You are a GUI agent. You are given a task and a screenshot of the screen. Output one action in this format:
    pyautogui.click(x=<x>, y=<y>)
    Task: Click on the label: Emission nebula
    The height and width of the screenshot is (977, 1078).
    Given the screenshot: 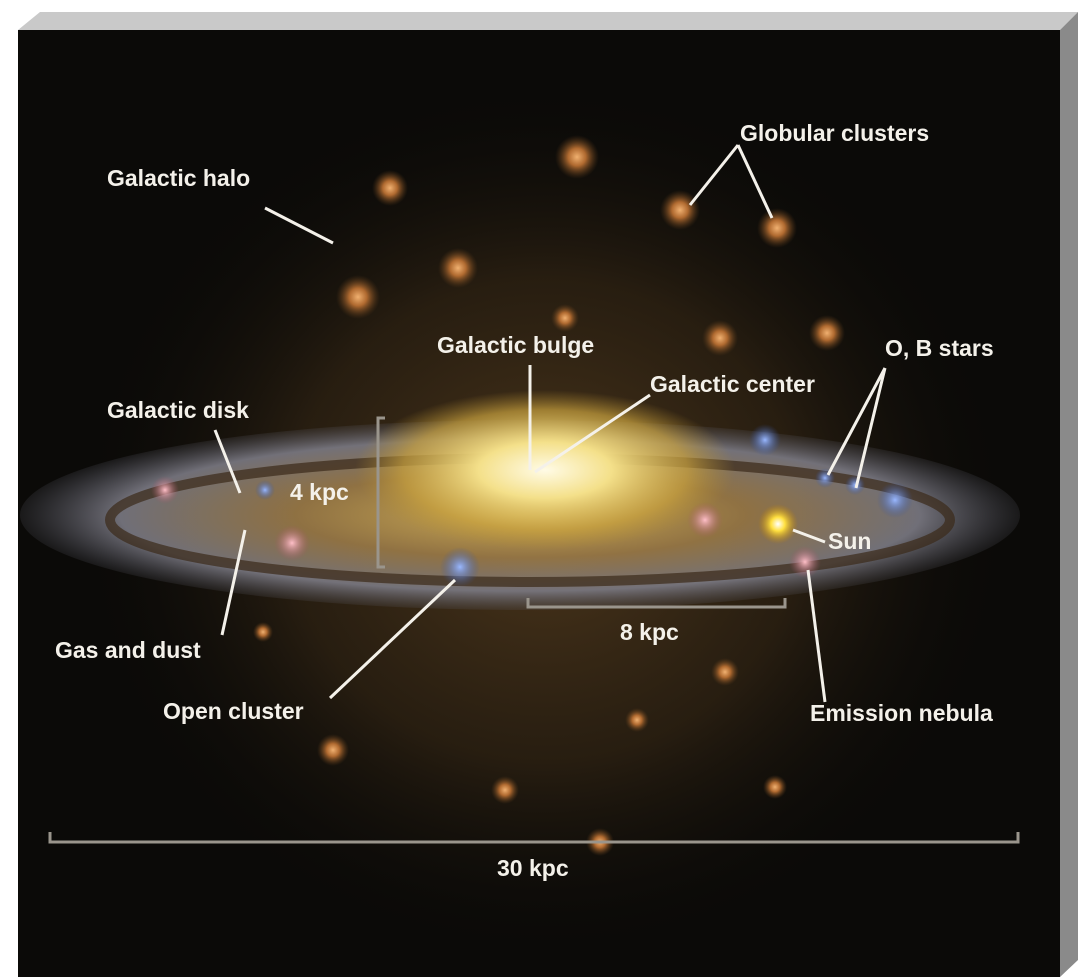 What is the action you would take?
    pyautogui.click(x=901, y=713)
    